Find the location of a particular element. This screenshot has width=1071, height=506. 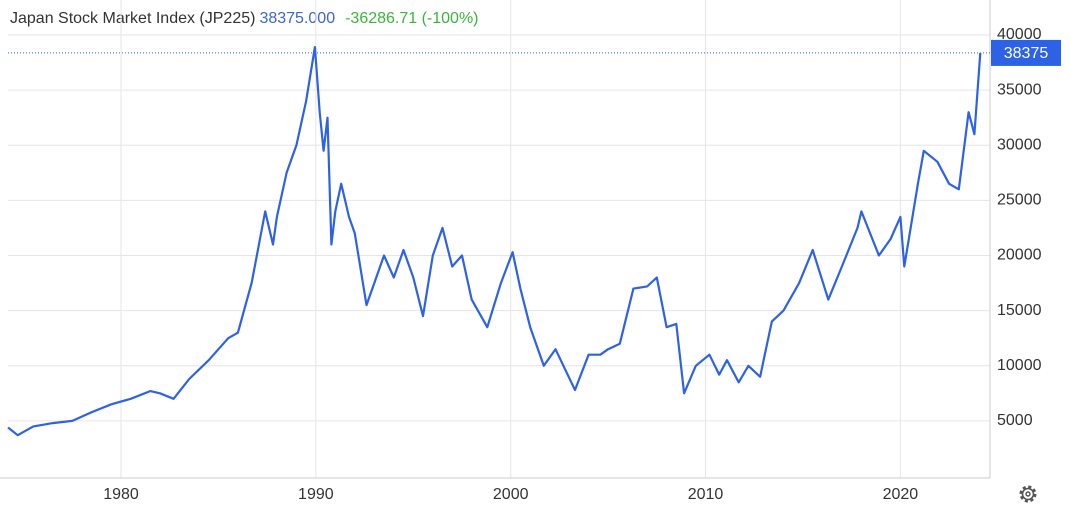

y-tick-label: 10000 is located at coordinates (1019, 365).